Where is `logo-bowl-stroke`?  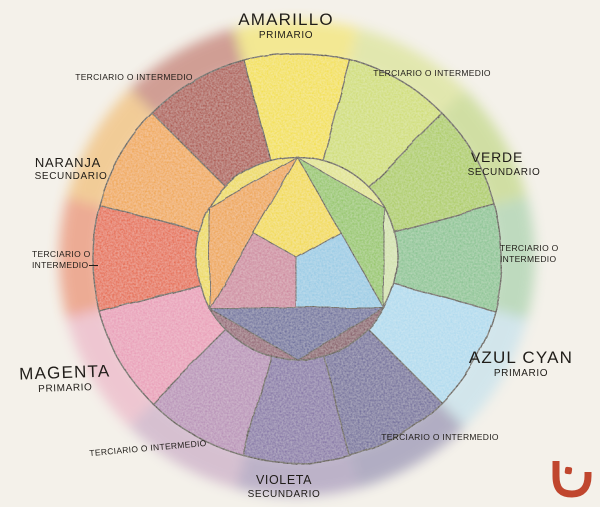 logo-bowl-stroke is located at coordinates (572, 479).